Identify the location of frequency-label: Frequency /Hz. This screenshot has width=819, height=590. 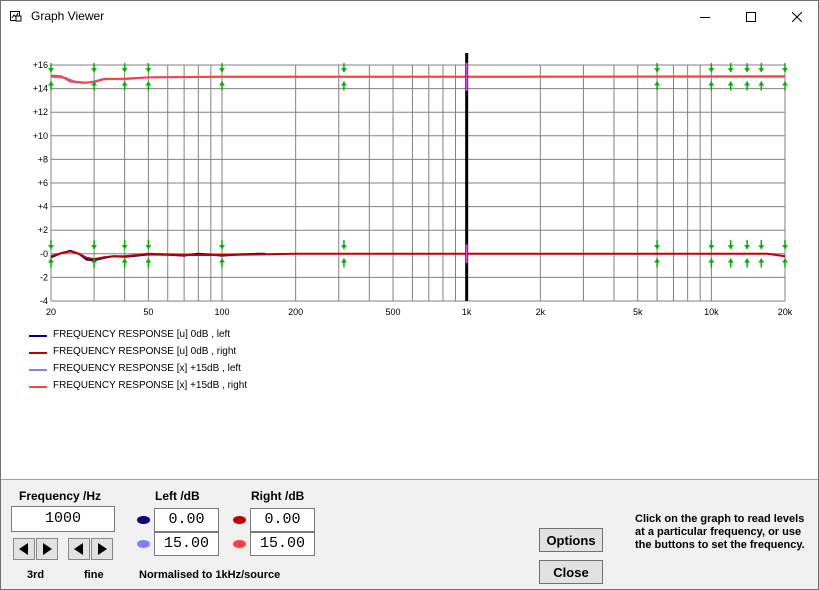
(60, 496).